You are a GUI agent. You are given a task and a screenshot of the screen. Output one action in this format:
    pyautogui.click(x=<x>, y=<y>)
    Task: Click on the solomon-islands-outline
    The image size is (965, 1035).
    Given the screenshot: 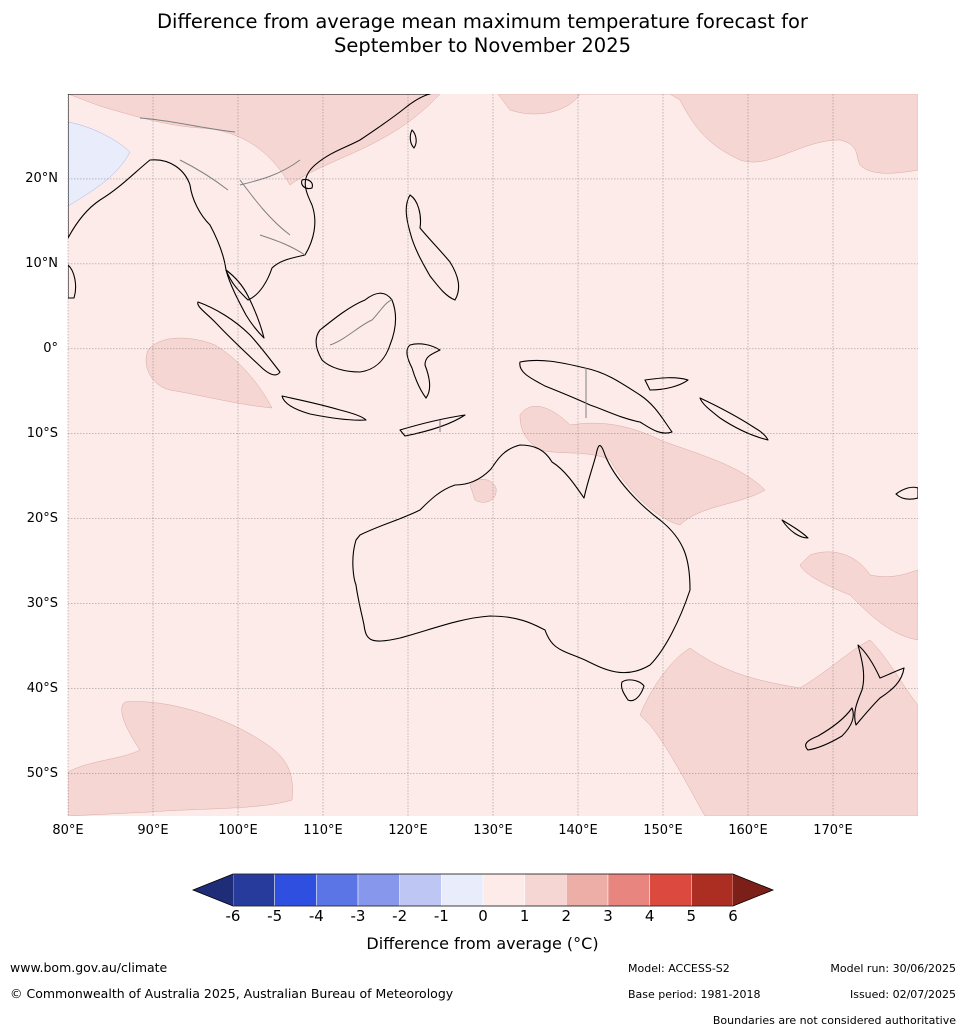 What is the action you would take?
    pyautogui.click(x=734, y=419)
    